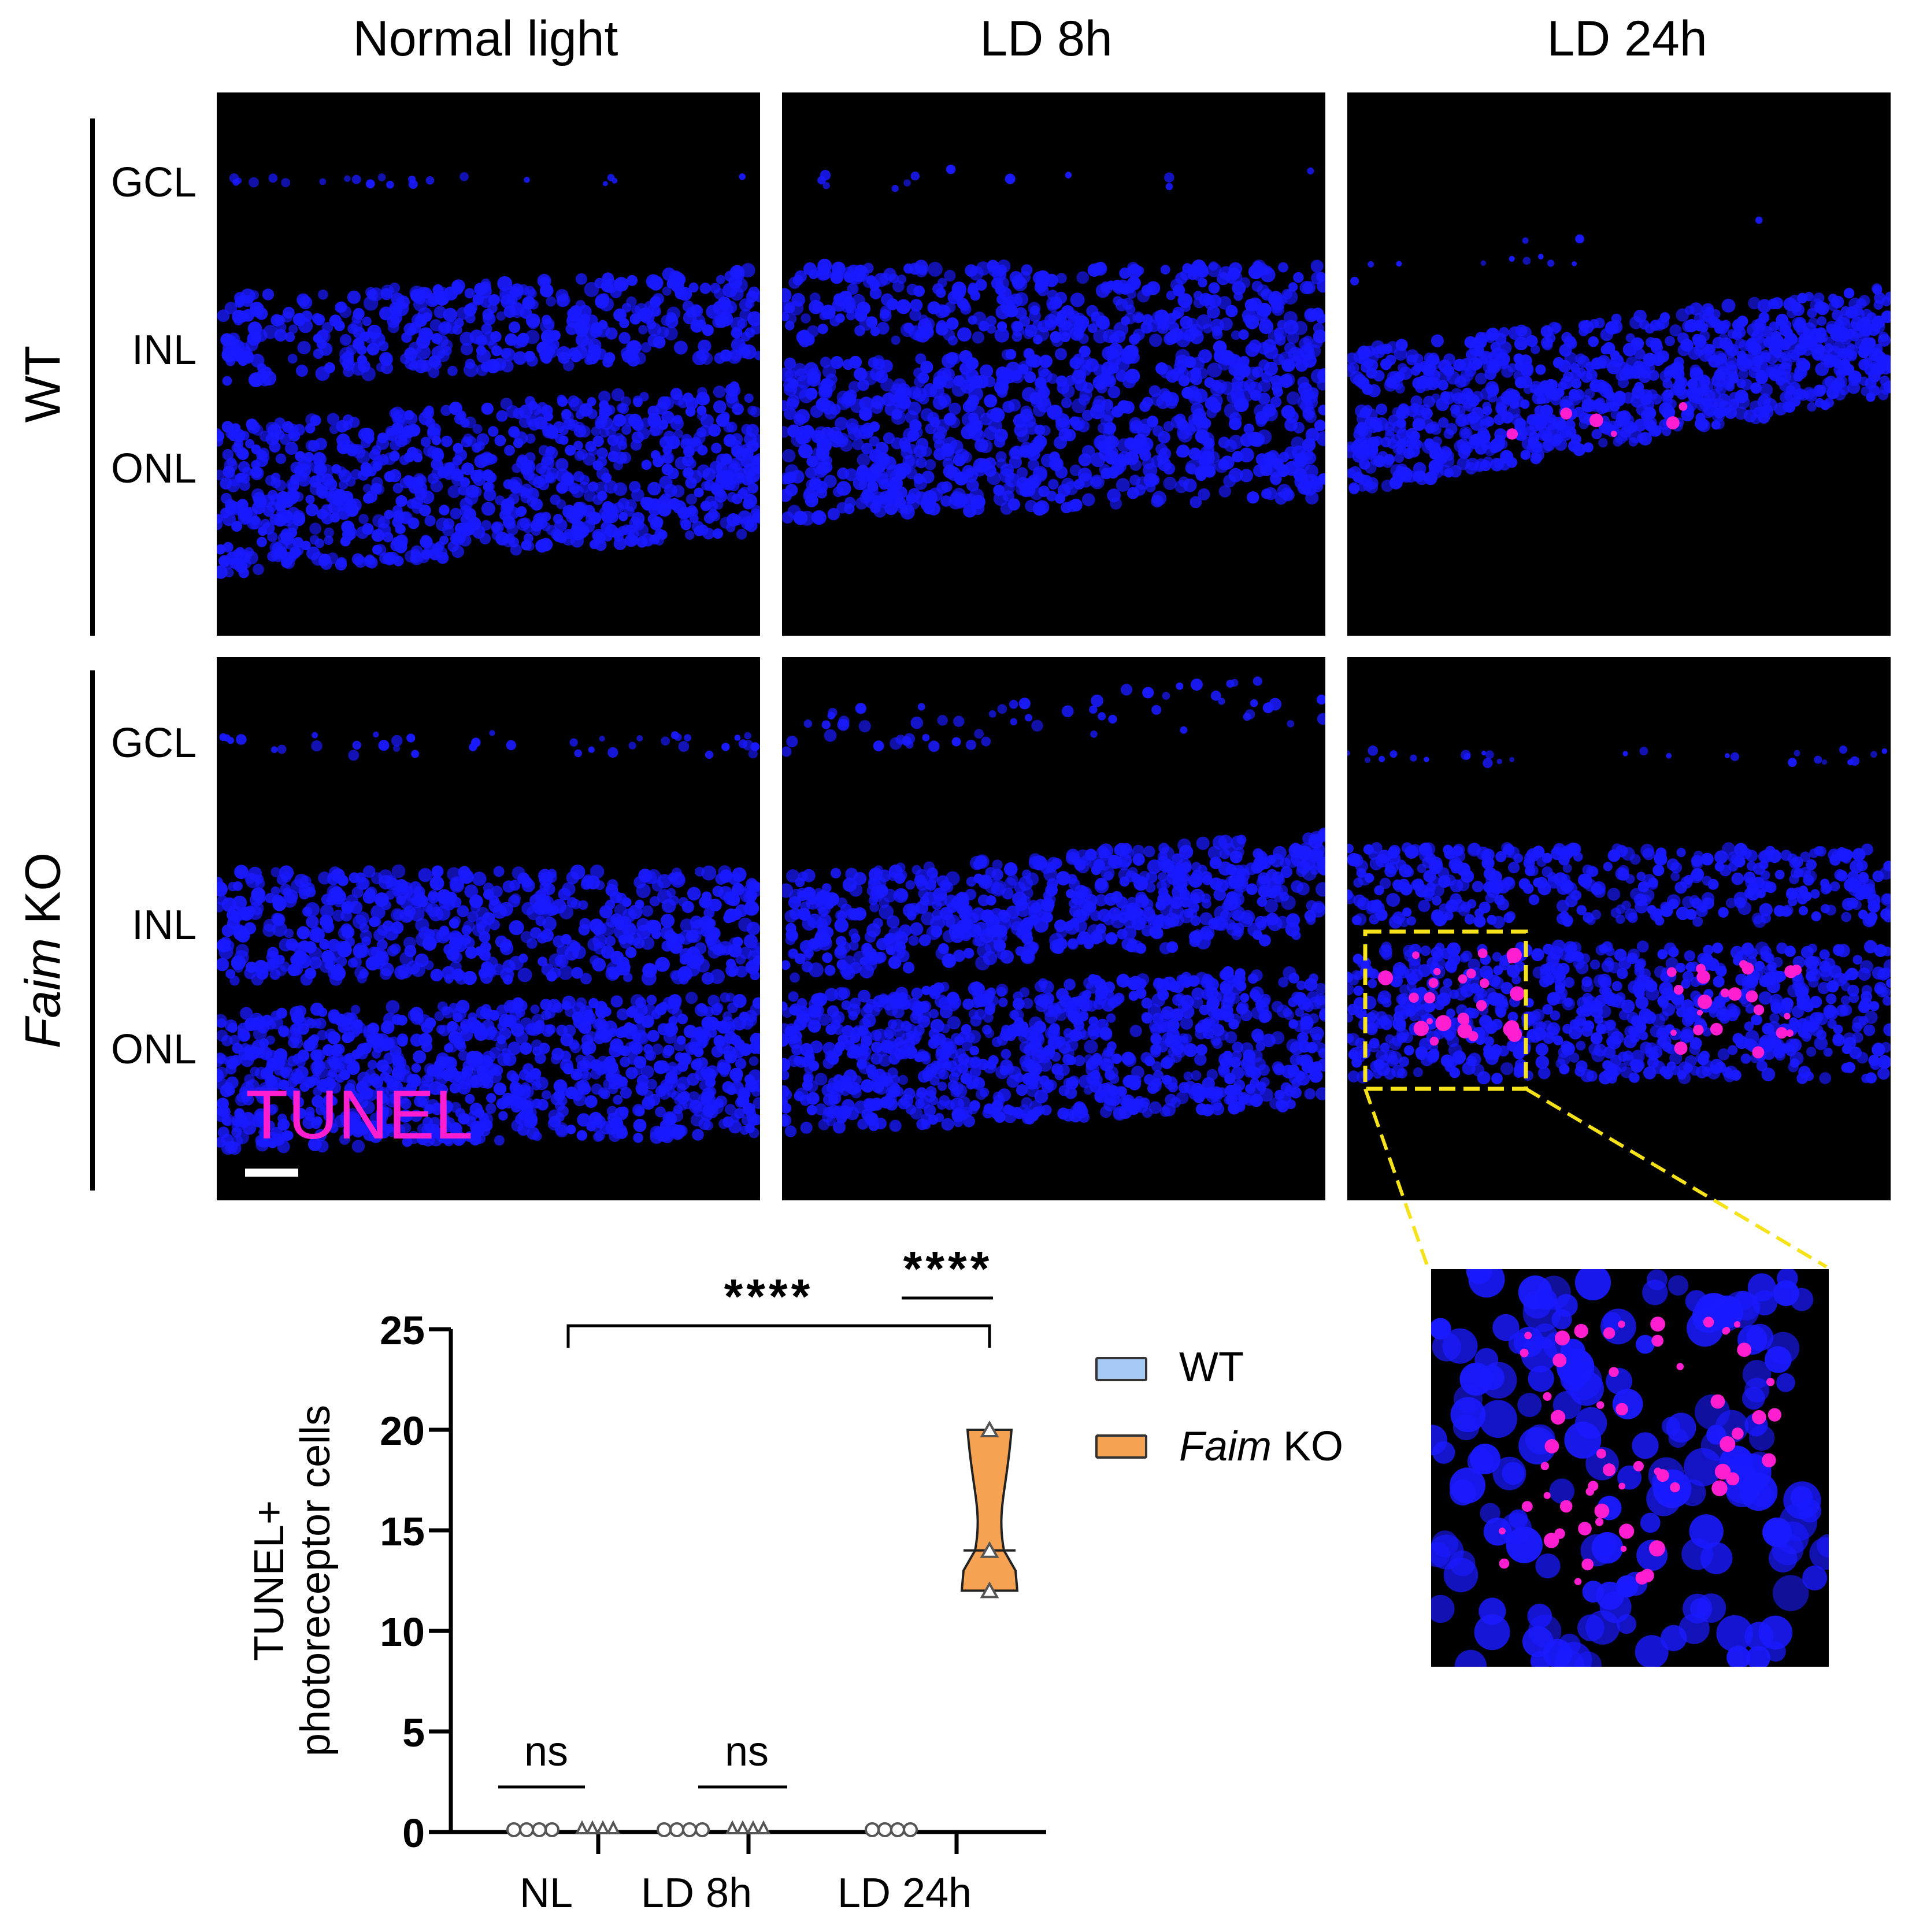  Describe the element at coordinates (948, 1268) in the screenshot. I see `sig-label-ld24: ****` at that location.